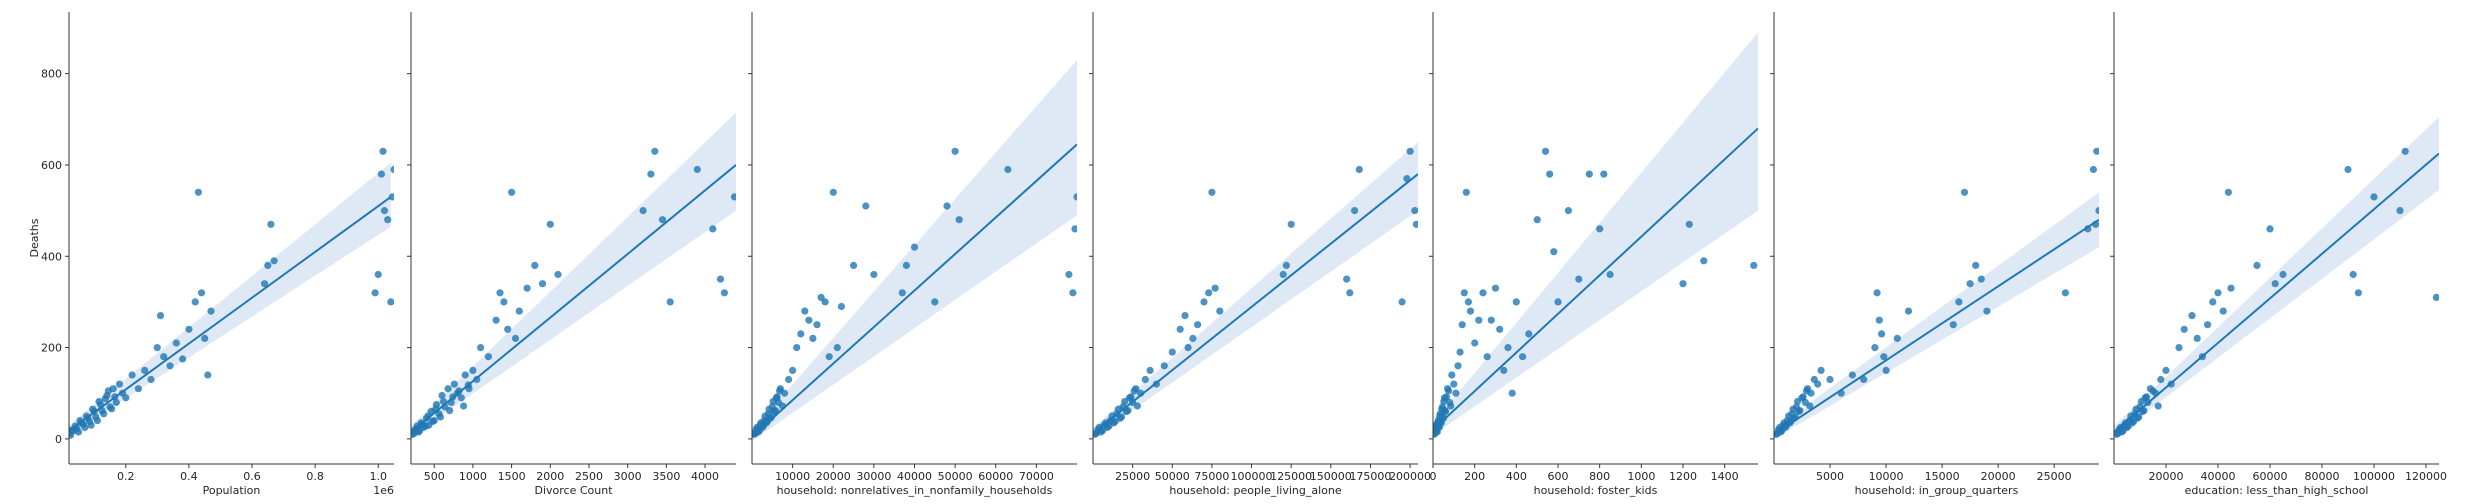  What do you see at coordinates (955, 476) in the screenshot?
I see `x-tick-label: 50000` at bounding box center [955, 476].